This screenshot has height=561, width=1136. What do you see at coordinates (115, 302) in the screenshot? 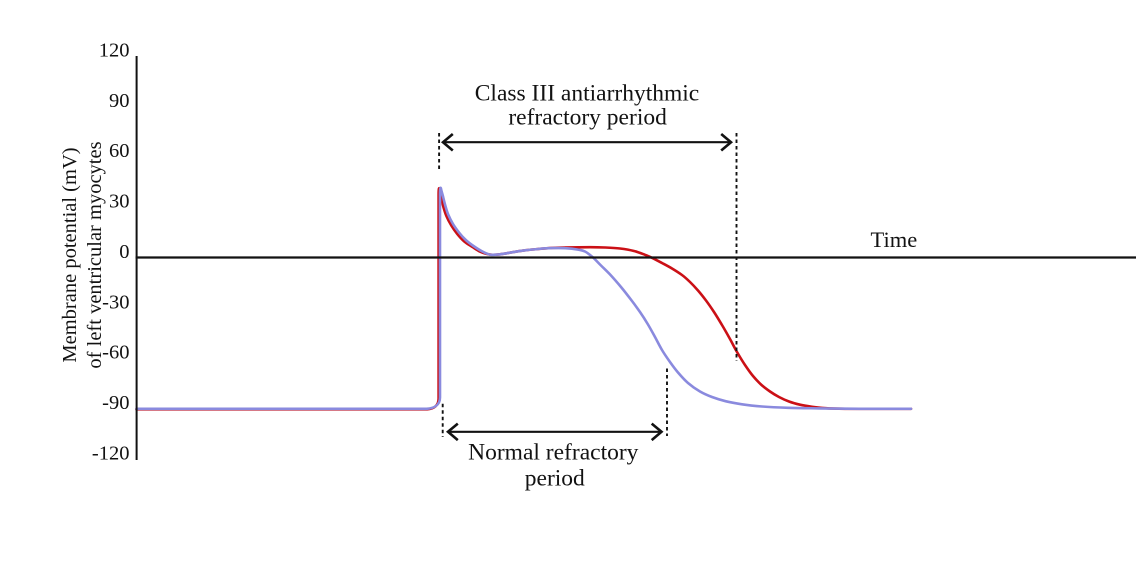
I see `svg-text: -30` at bounding box center [115, 302].